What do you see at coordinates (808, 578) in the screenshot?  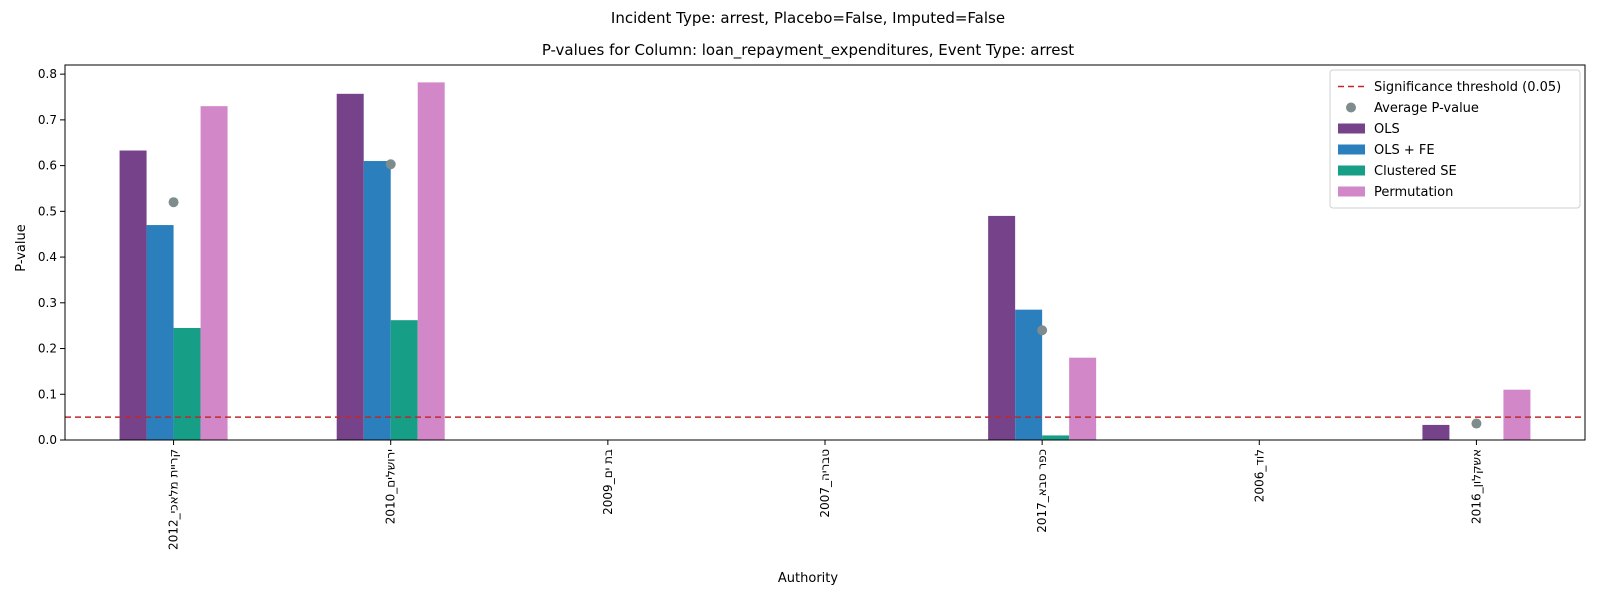 I see `x-axis-label: Authority` at bounding box center [808, 578].